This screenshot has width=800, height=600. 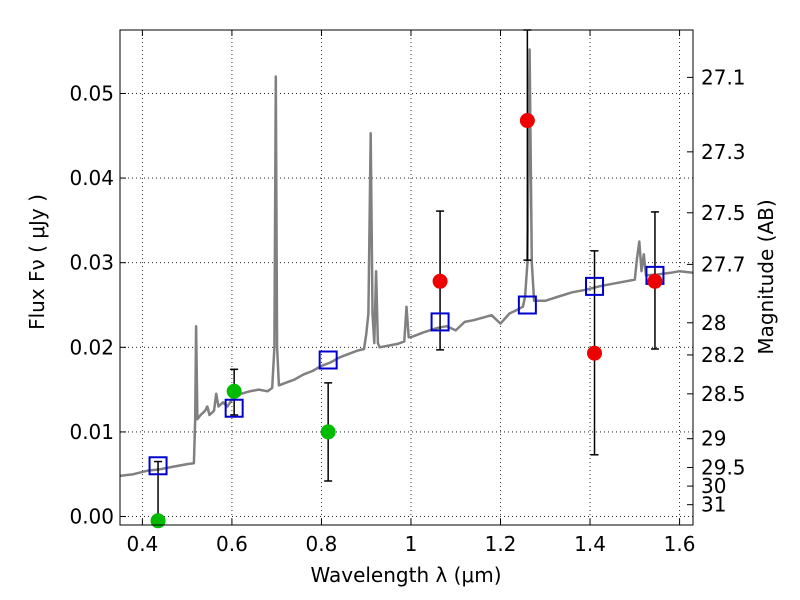 What do you see at coordinates (501, 544) in the screenshot?
I see `x-tick-label: 1.2` at bounding box center [501, 544].